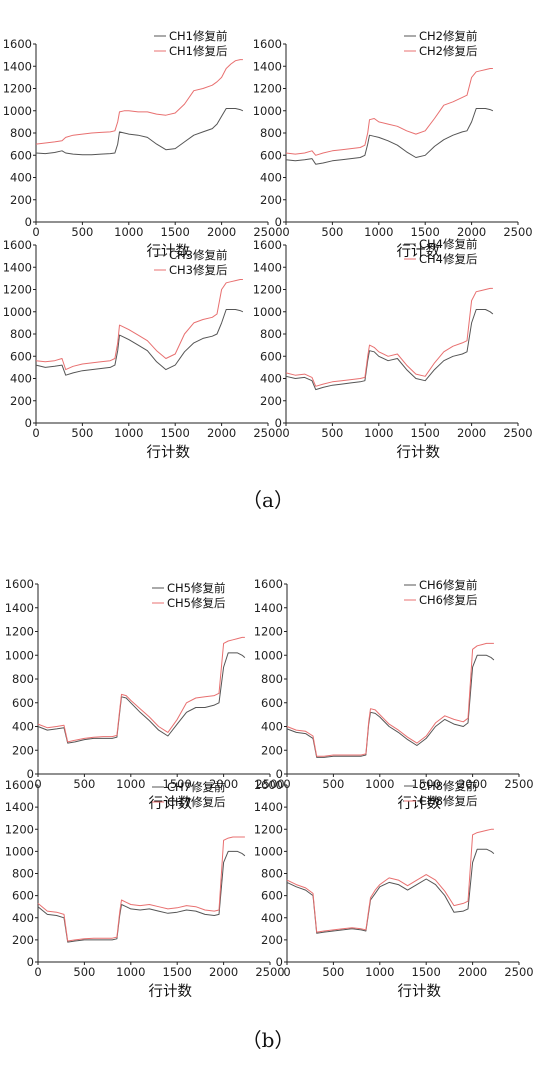  I want to click on legend-label: CH8修复前, so click(448, 786).